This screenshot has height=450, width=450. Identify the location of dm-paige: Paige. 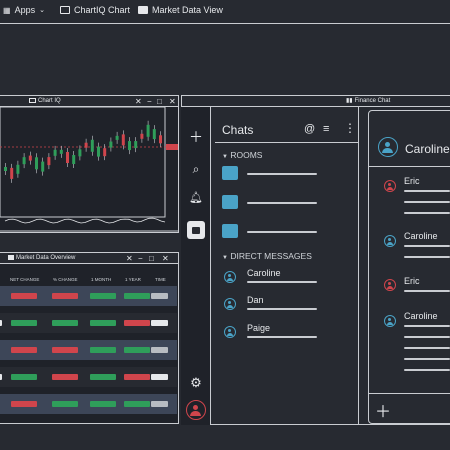
(259, 328).